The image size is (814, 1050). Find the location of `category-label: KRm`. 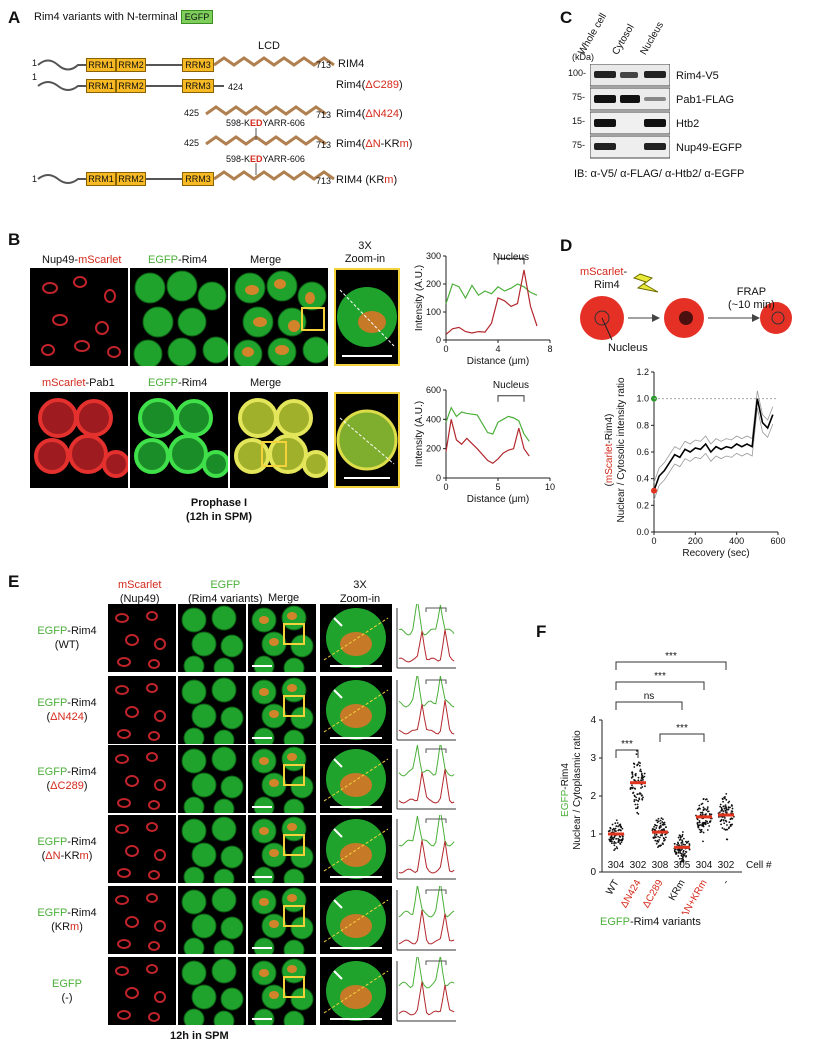

category-label: KRm is located at coordinates (677, 890).